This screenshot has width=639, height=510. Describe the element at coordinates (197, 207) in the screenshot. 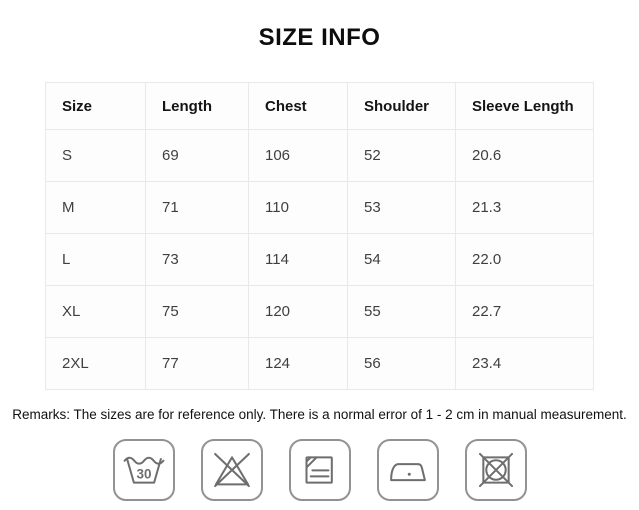

I see `table-cell: 71` at that location.